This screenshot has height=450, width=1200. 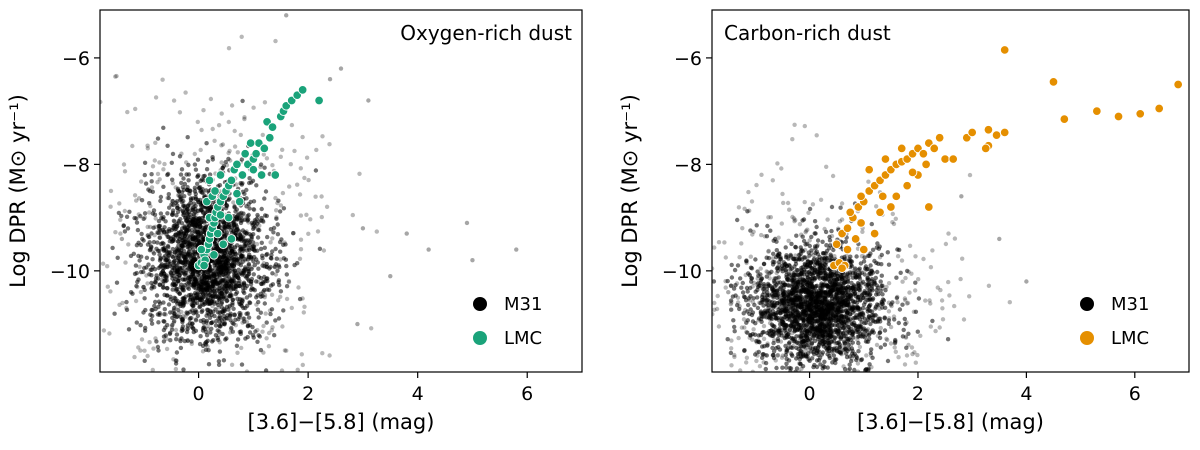 I want to click on panel-title: Oxygen-rich dust, so click(x=486, y=33).